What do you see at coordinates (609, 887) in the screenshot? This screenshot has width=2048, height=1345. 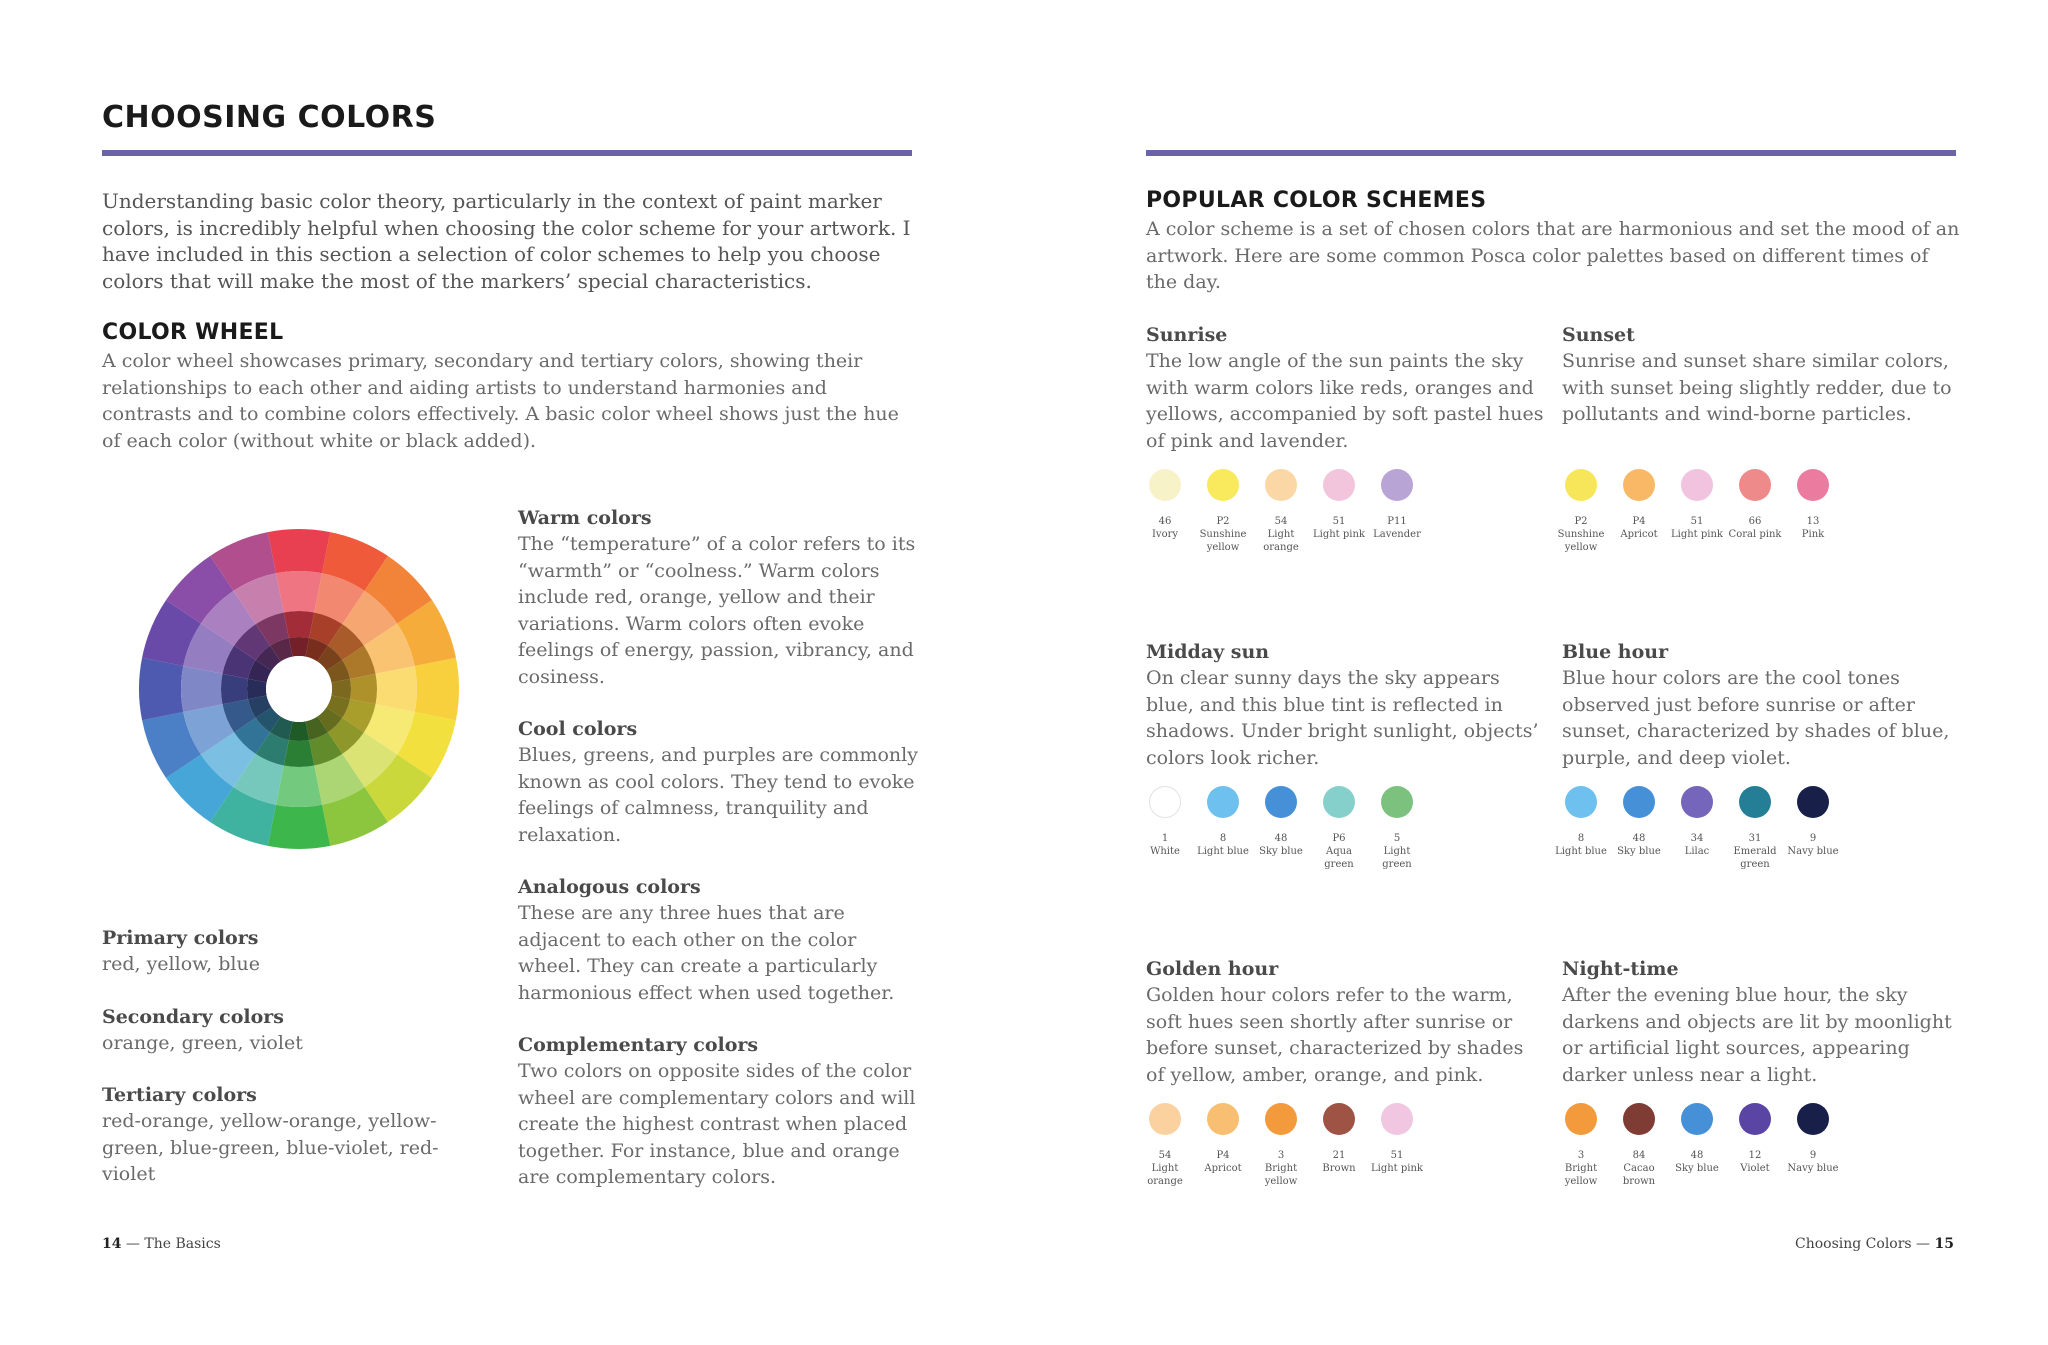 I see `analogous-colors-heading: Analogous colors` at bounding box center [609, 887].